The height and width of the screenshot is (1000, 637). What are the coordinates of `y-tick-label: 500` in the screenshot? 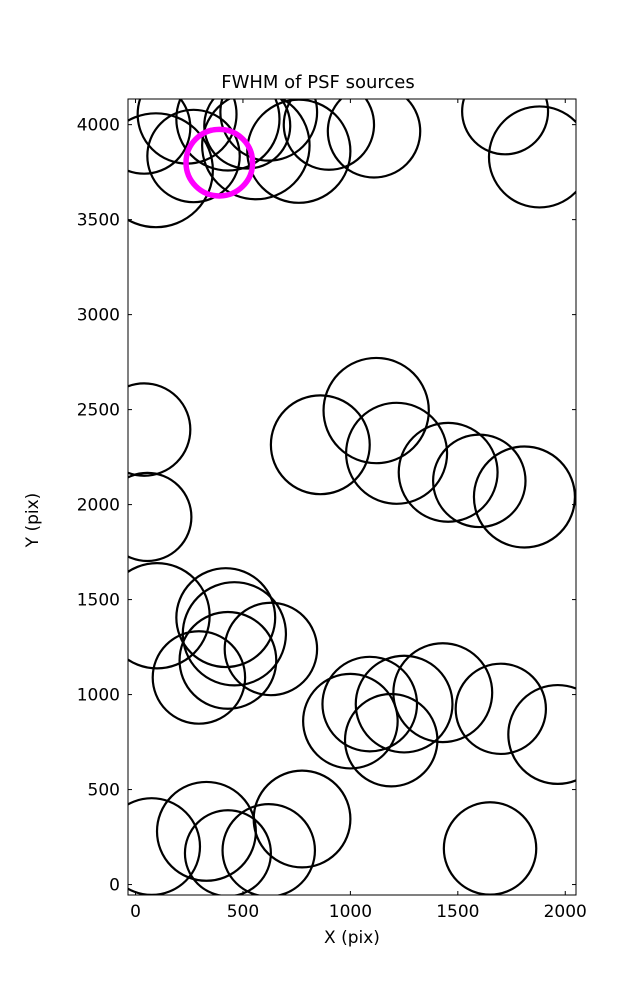 It's located at (104, 791).